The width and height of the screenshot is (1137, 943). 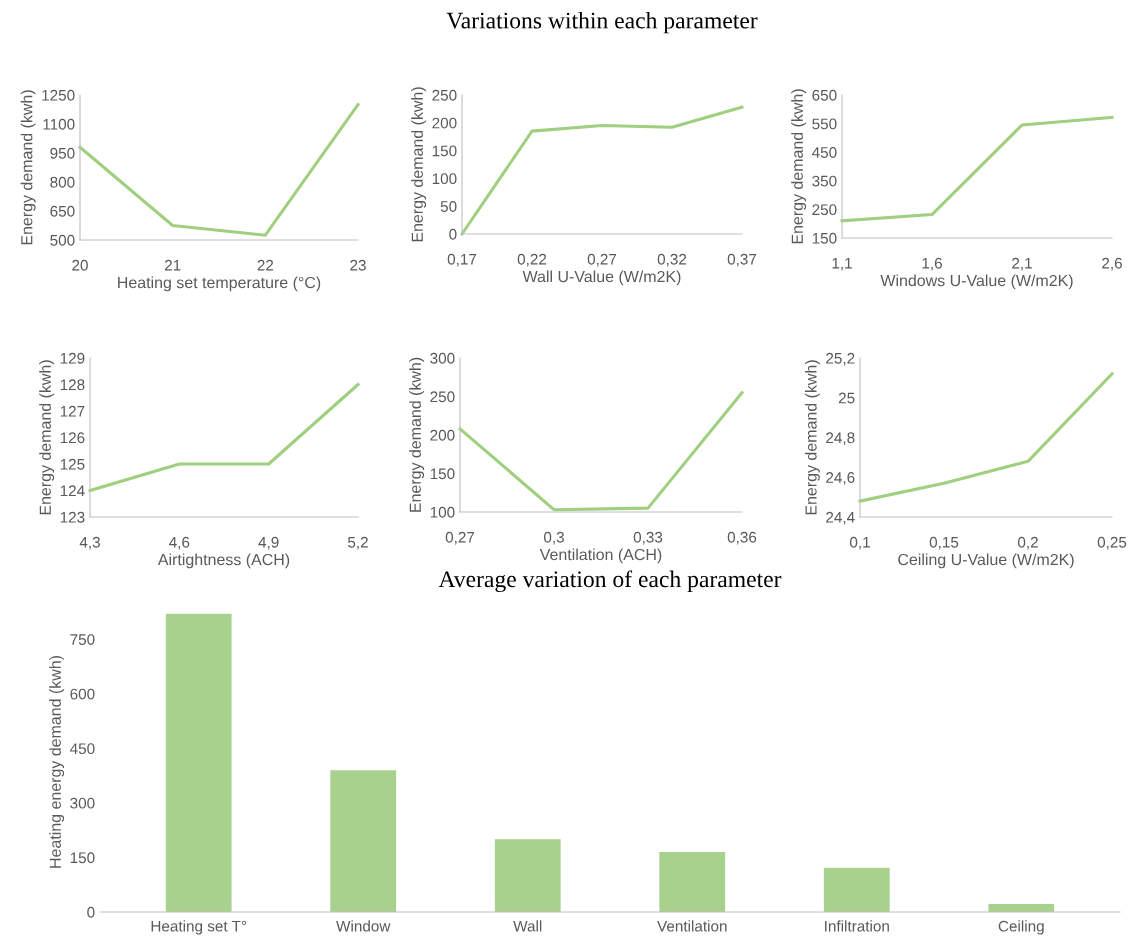 I want to click on y-tick-label: 500, so click(x=62, y=240).